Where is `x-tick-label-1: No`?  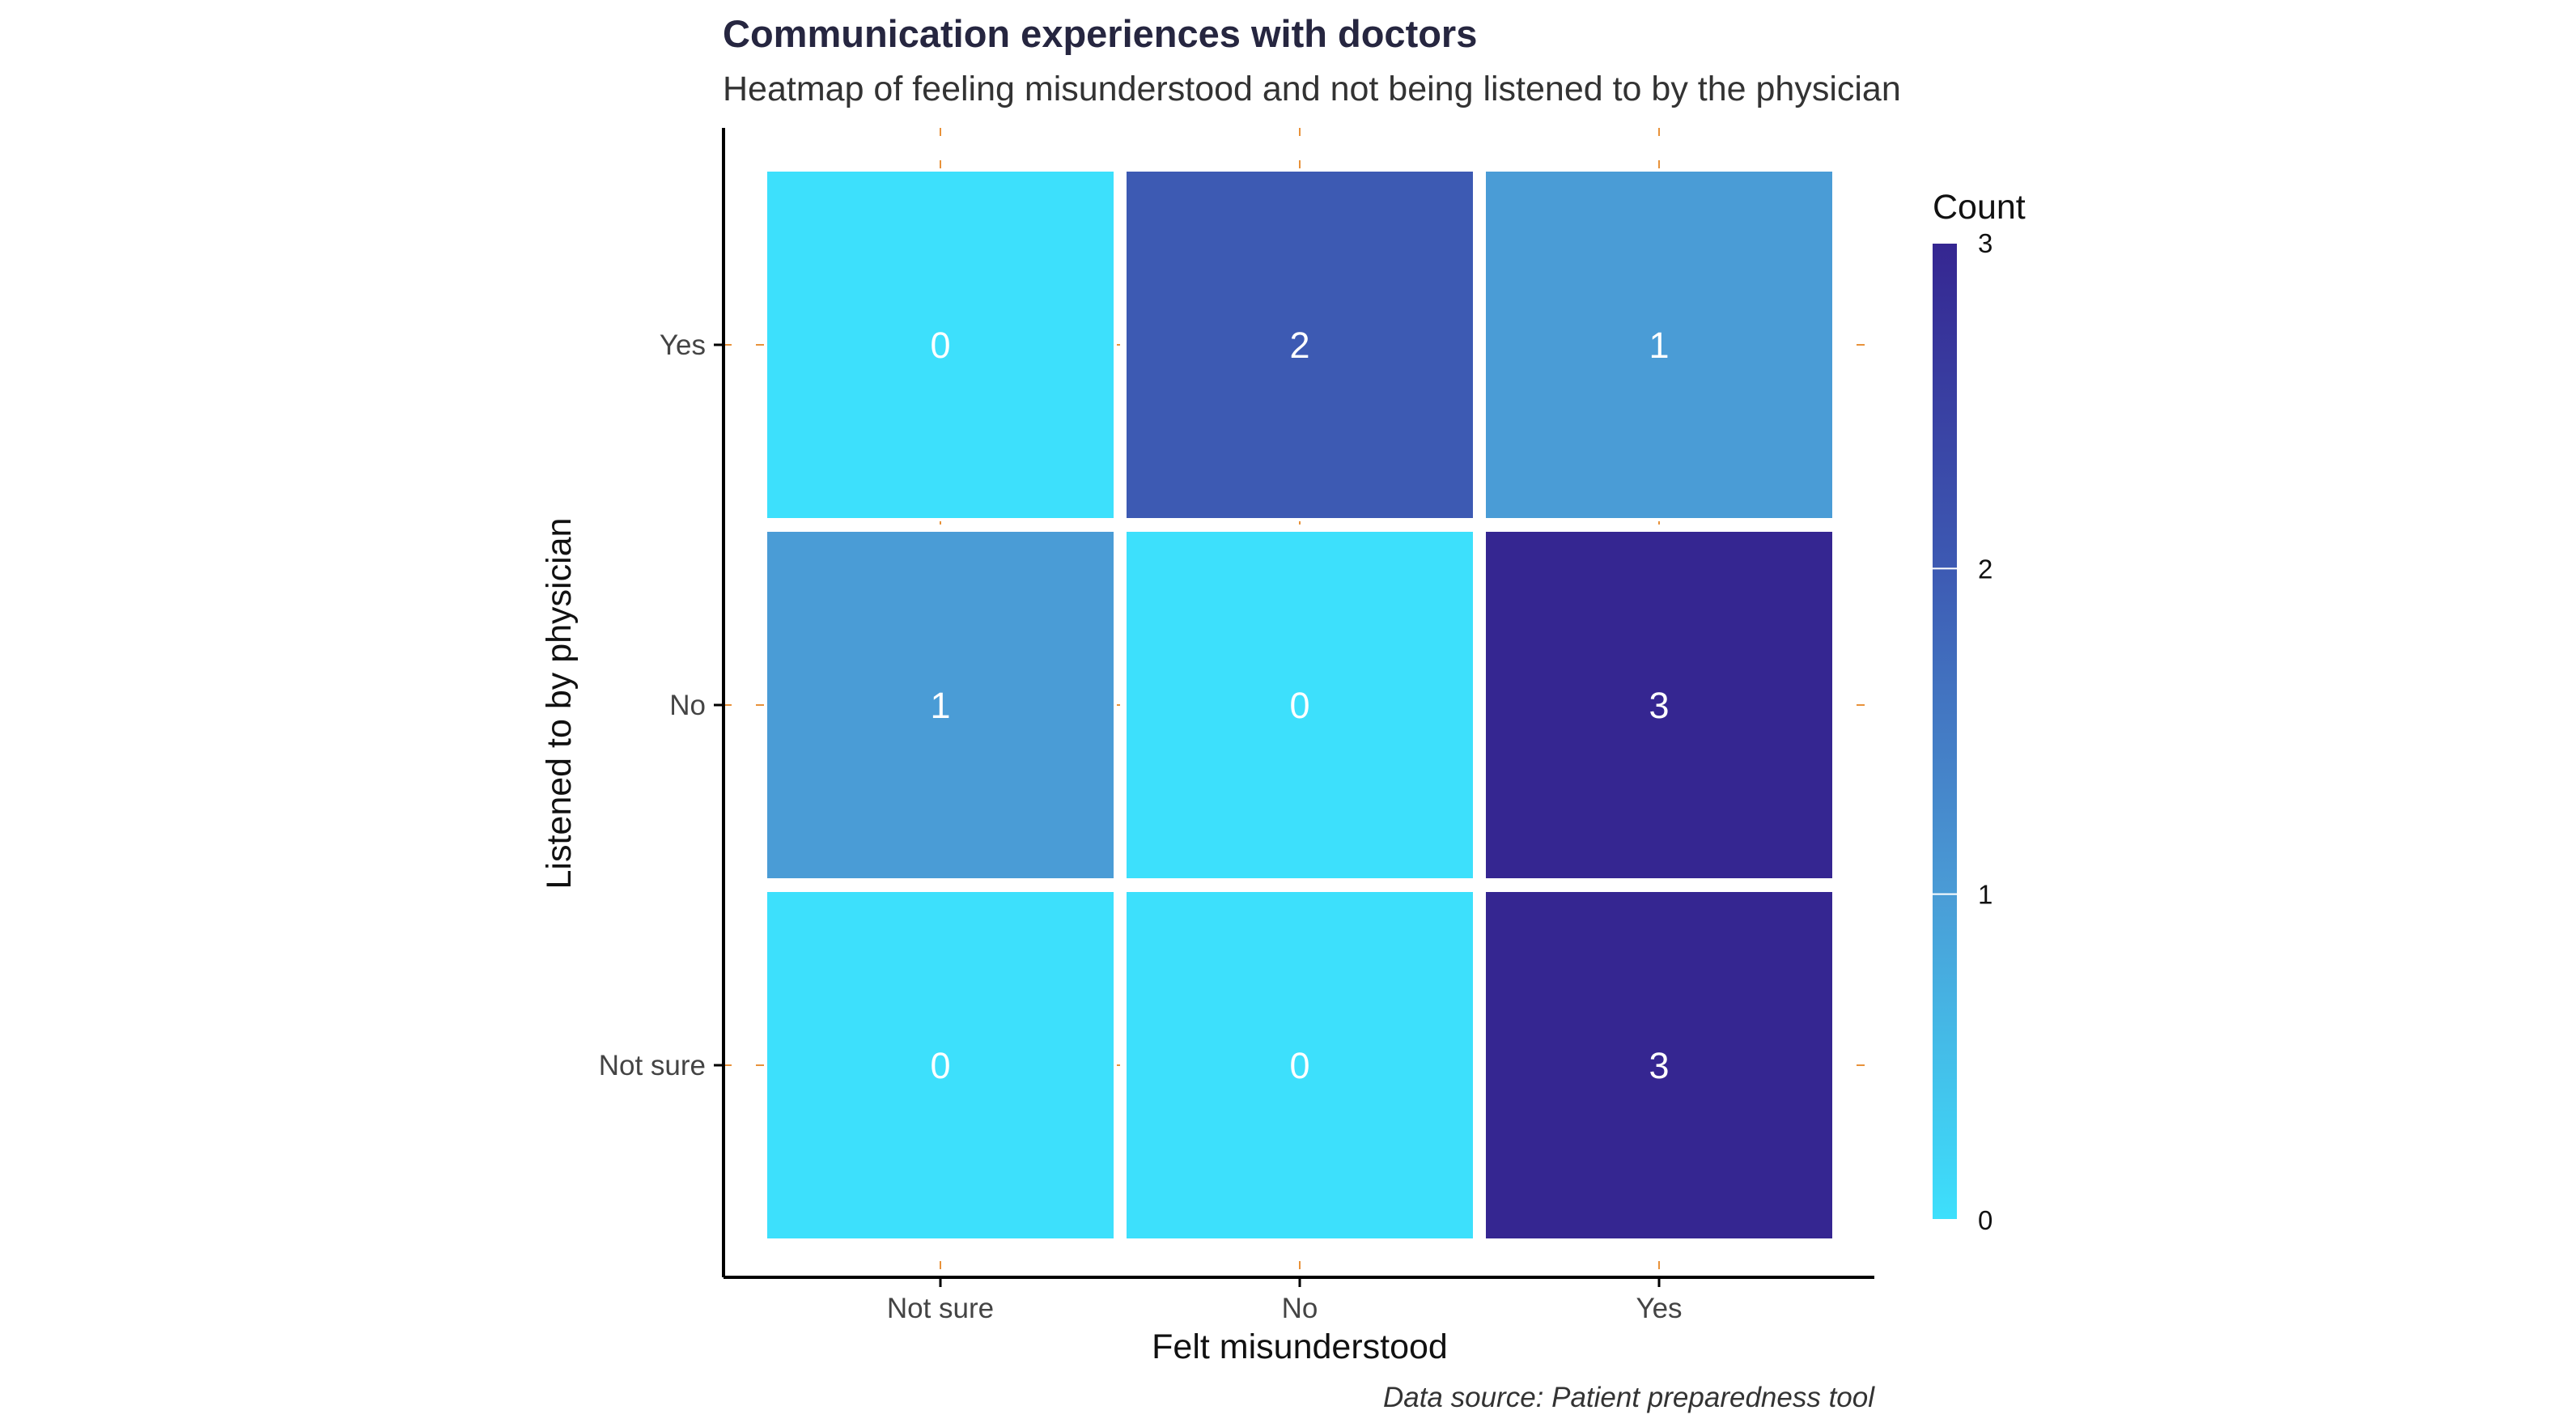
x-tick-label-1: No is located at coordinates (1300, 1308).